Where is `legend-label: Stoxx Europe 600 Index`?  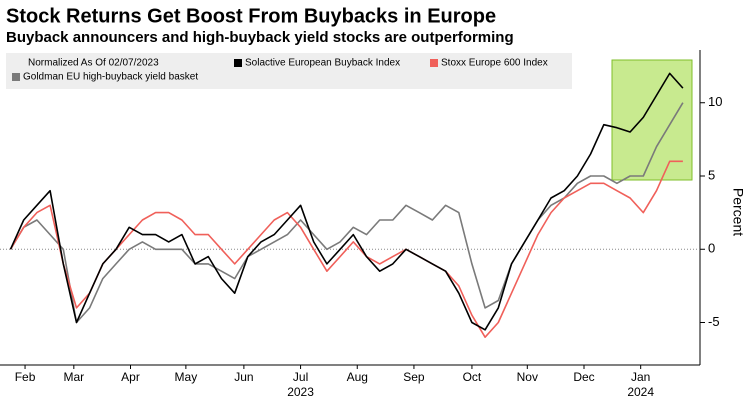 legend-label: Stoxx Europe 600 Index is located at coordinates (494, 63).